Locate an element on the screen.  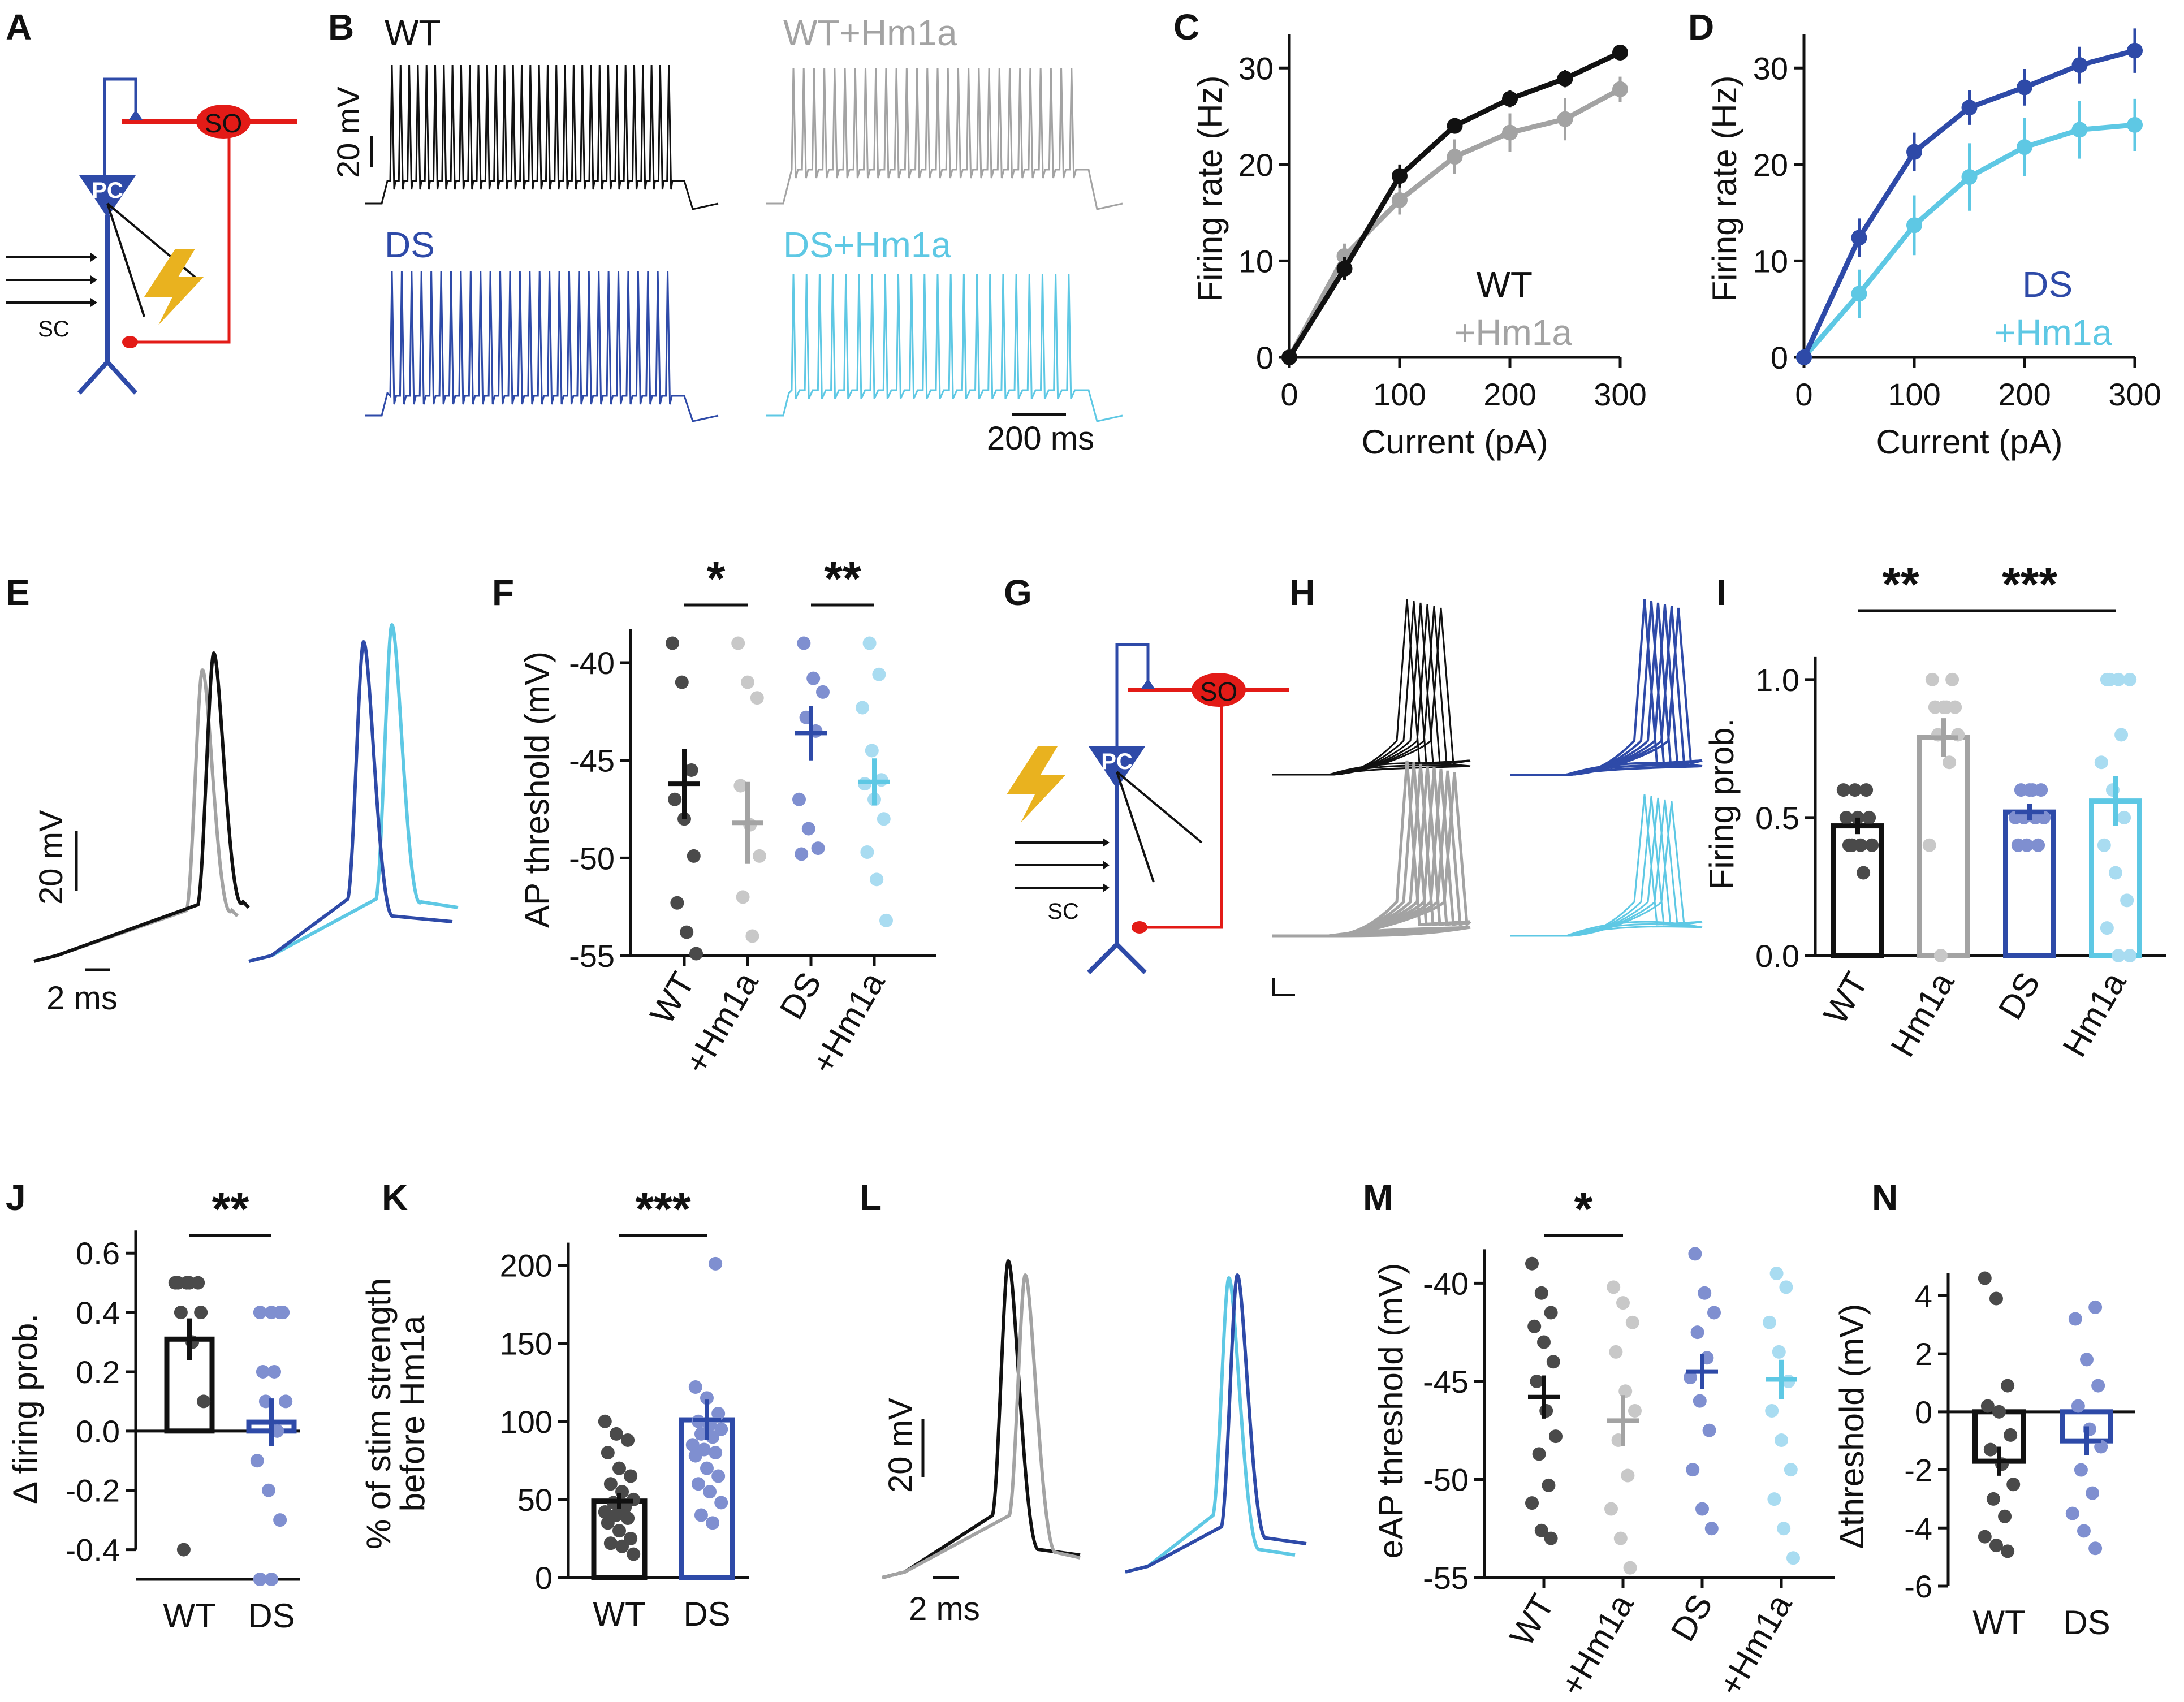
y-tick-label: 200 is located at coordinates (526, 1266).